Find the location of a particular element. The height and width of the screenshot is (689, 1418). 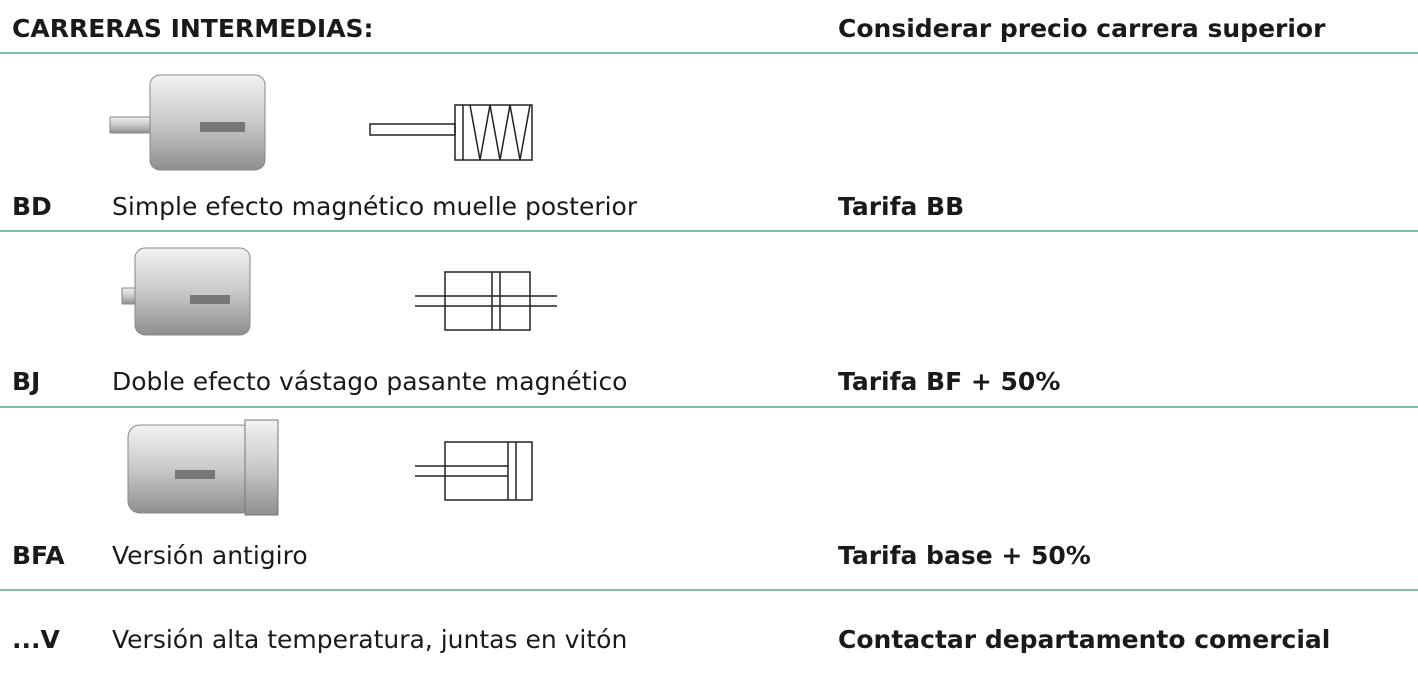

code: ...V is located at coordinates (36, 639).